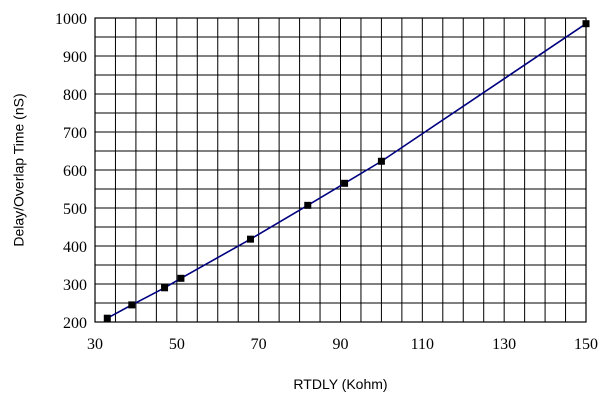  Describe the element at coordinates (75, 171) in the screenshot. I see `y-tick-label: 600` at that location.